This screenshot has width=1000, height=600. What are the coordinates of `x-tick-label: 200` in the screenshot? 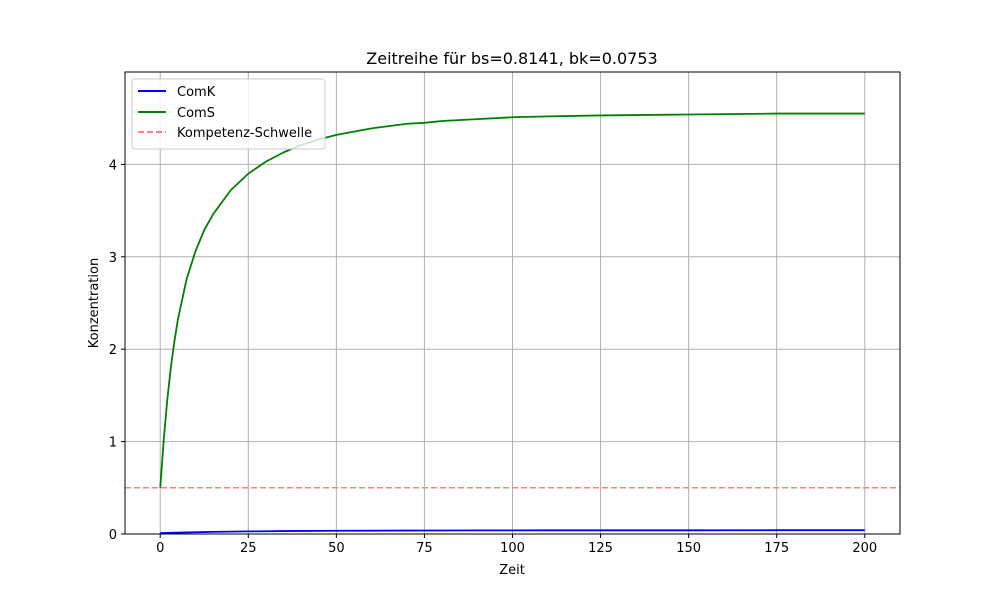 It's located at (864, 548).